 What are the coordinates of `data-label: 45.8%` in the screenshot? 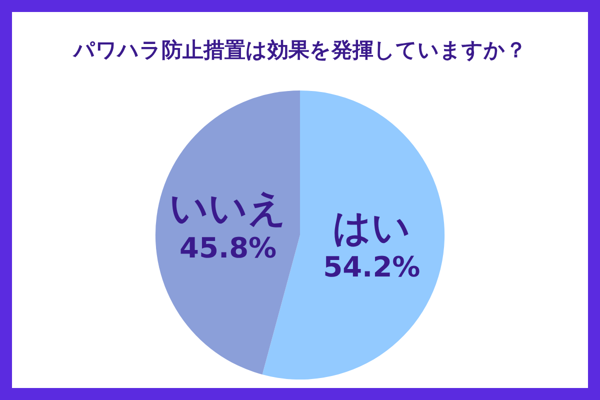 It's located at (228, 248).